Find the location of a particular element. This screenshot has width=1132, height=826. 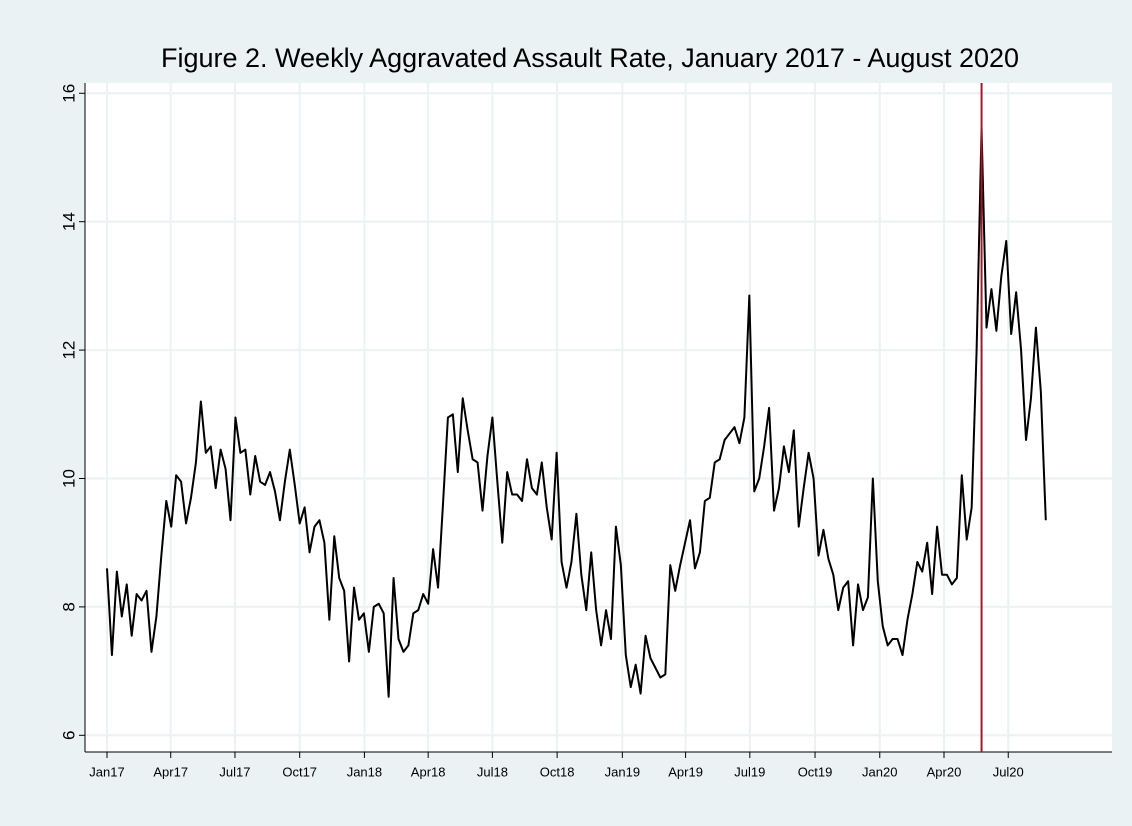

x-tick-label: Jul19 is located at coordinates (749, 771).